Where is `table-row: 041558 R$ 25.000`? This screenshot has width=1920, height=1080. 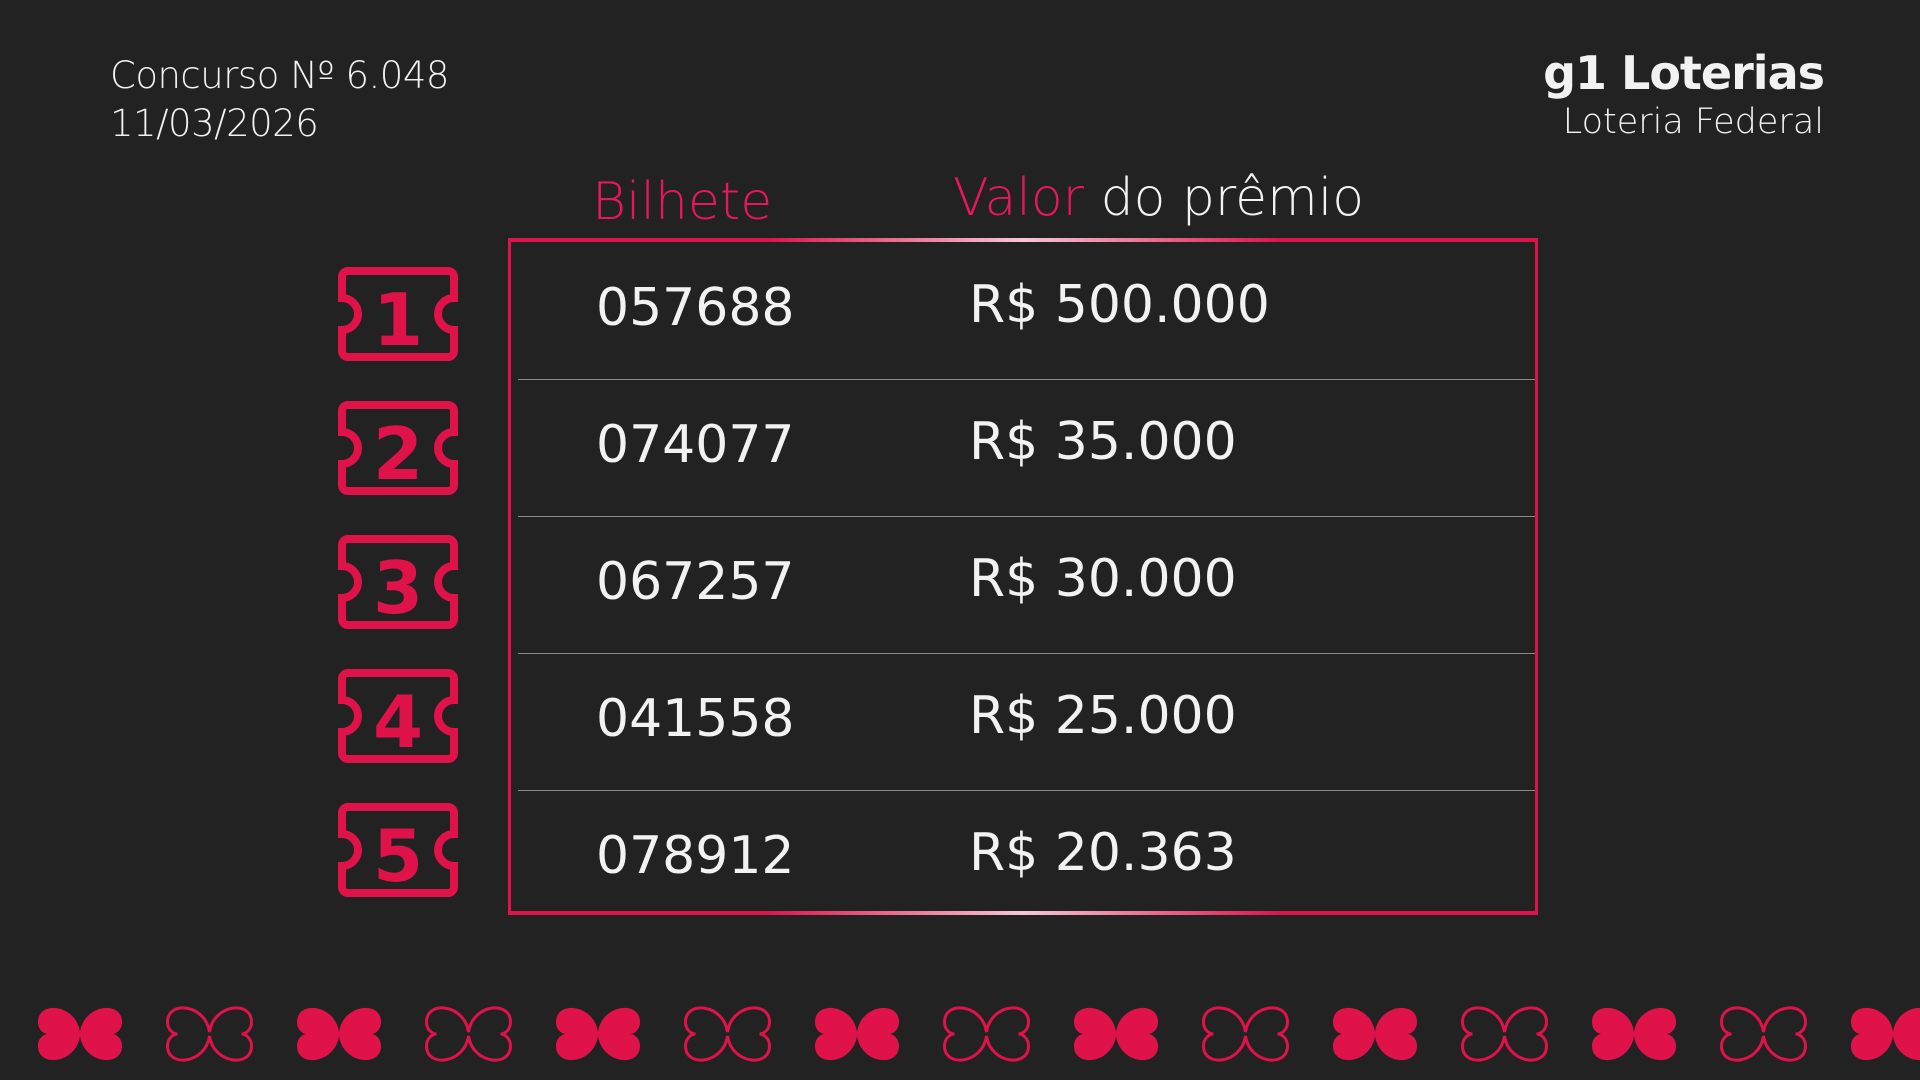 table-row: 041558 R$ 25.000 is located at coordinates (1026, 722).